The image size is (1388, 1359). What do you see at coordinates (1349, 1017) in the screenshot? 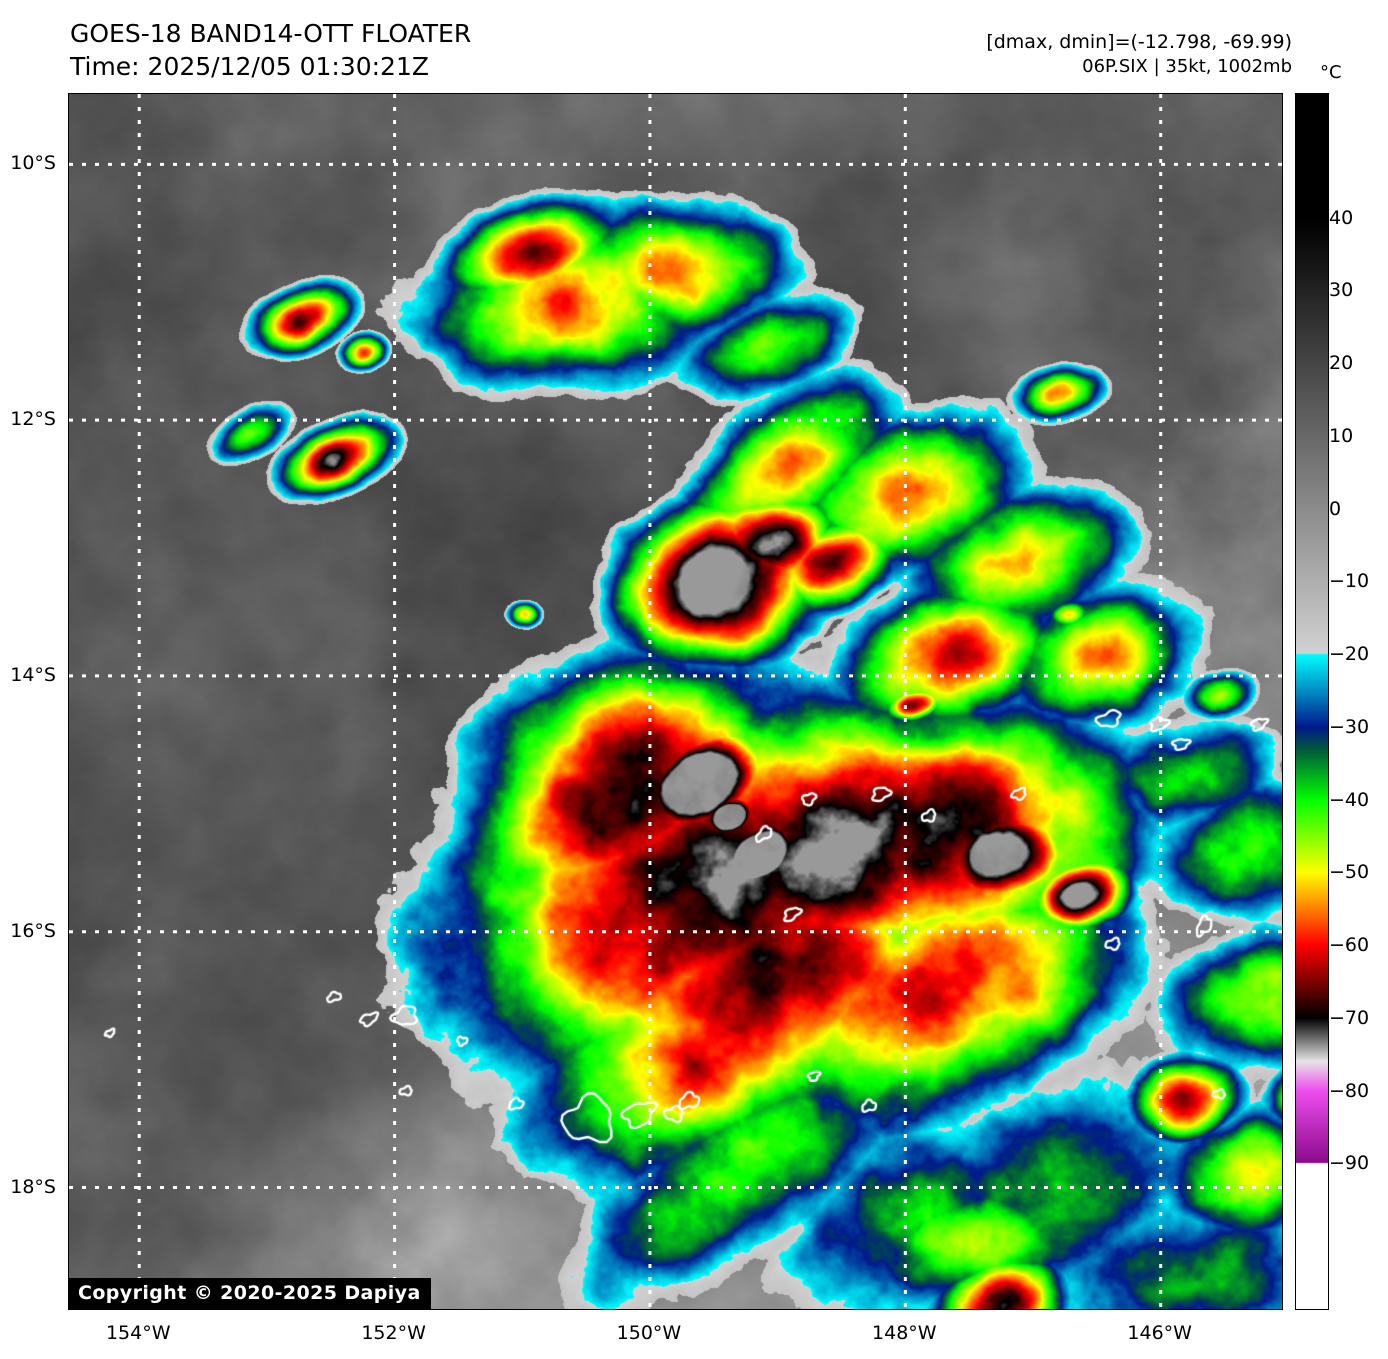
I see `colorbar-tick-minus70: −70` at bounding box center [1349, 1017].